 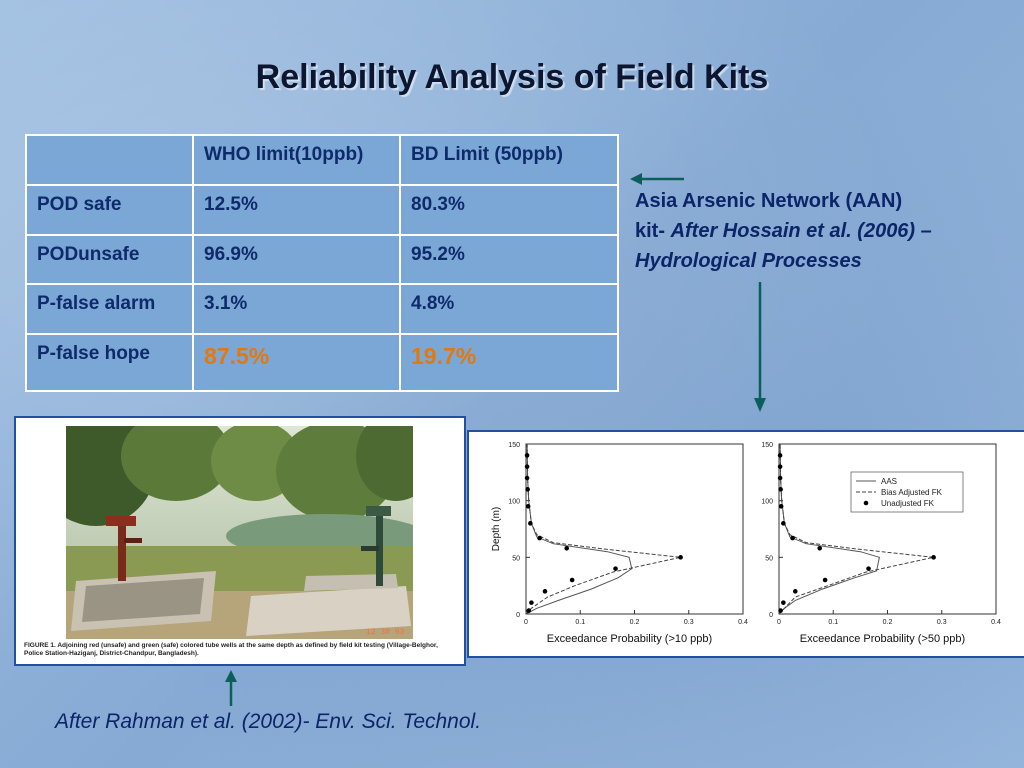 What do you see at coordinates (109, 309) in the screenshot?
I see `row-label: P-false alarm` at bounding box center [109, 309].